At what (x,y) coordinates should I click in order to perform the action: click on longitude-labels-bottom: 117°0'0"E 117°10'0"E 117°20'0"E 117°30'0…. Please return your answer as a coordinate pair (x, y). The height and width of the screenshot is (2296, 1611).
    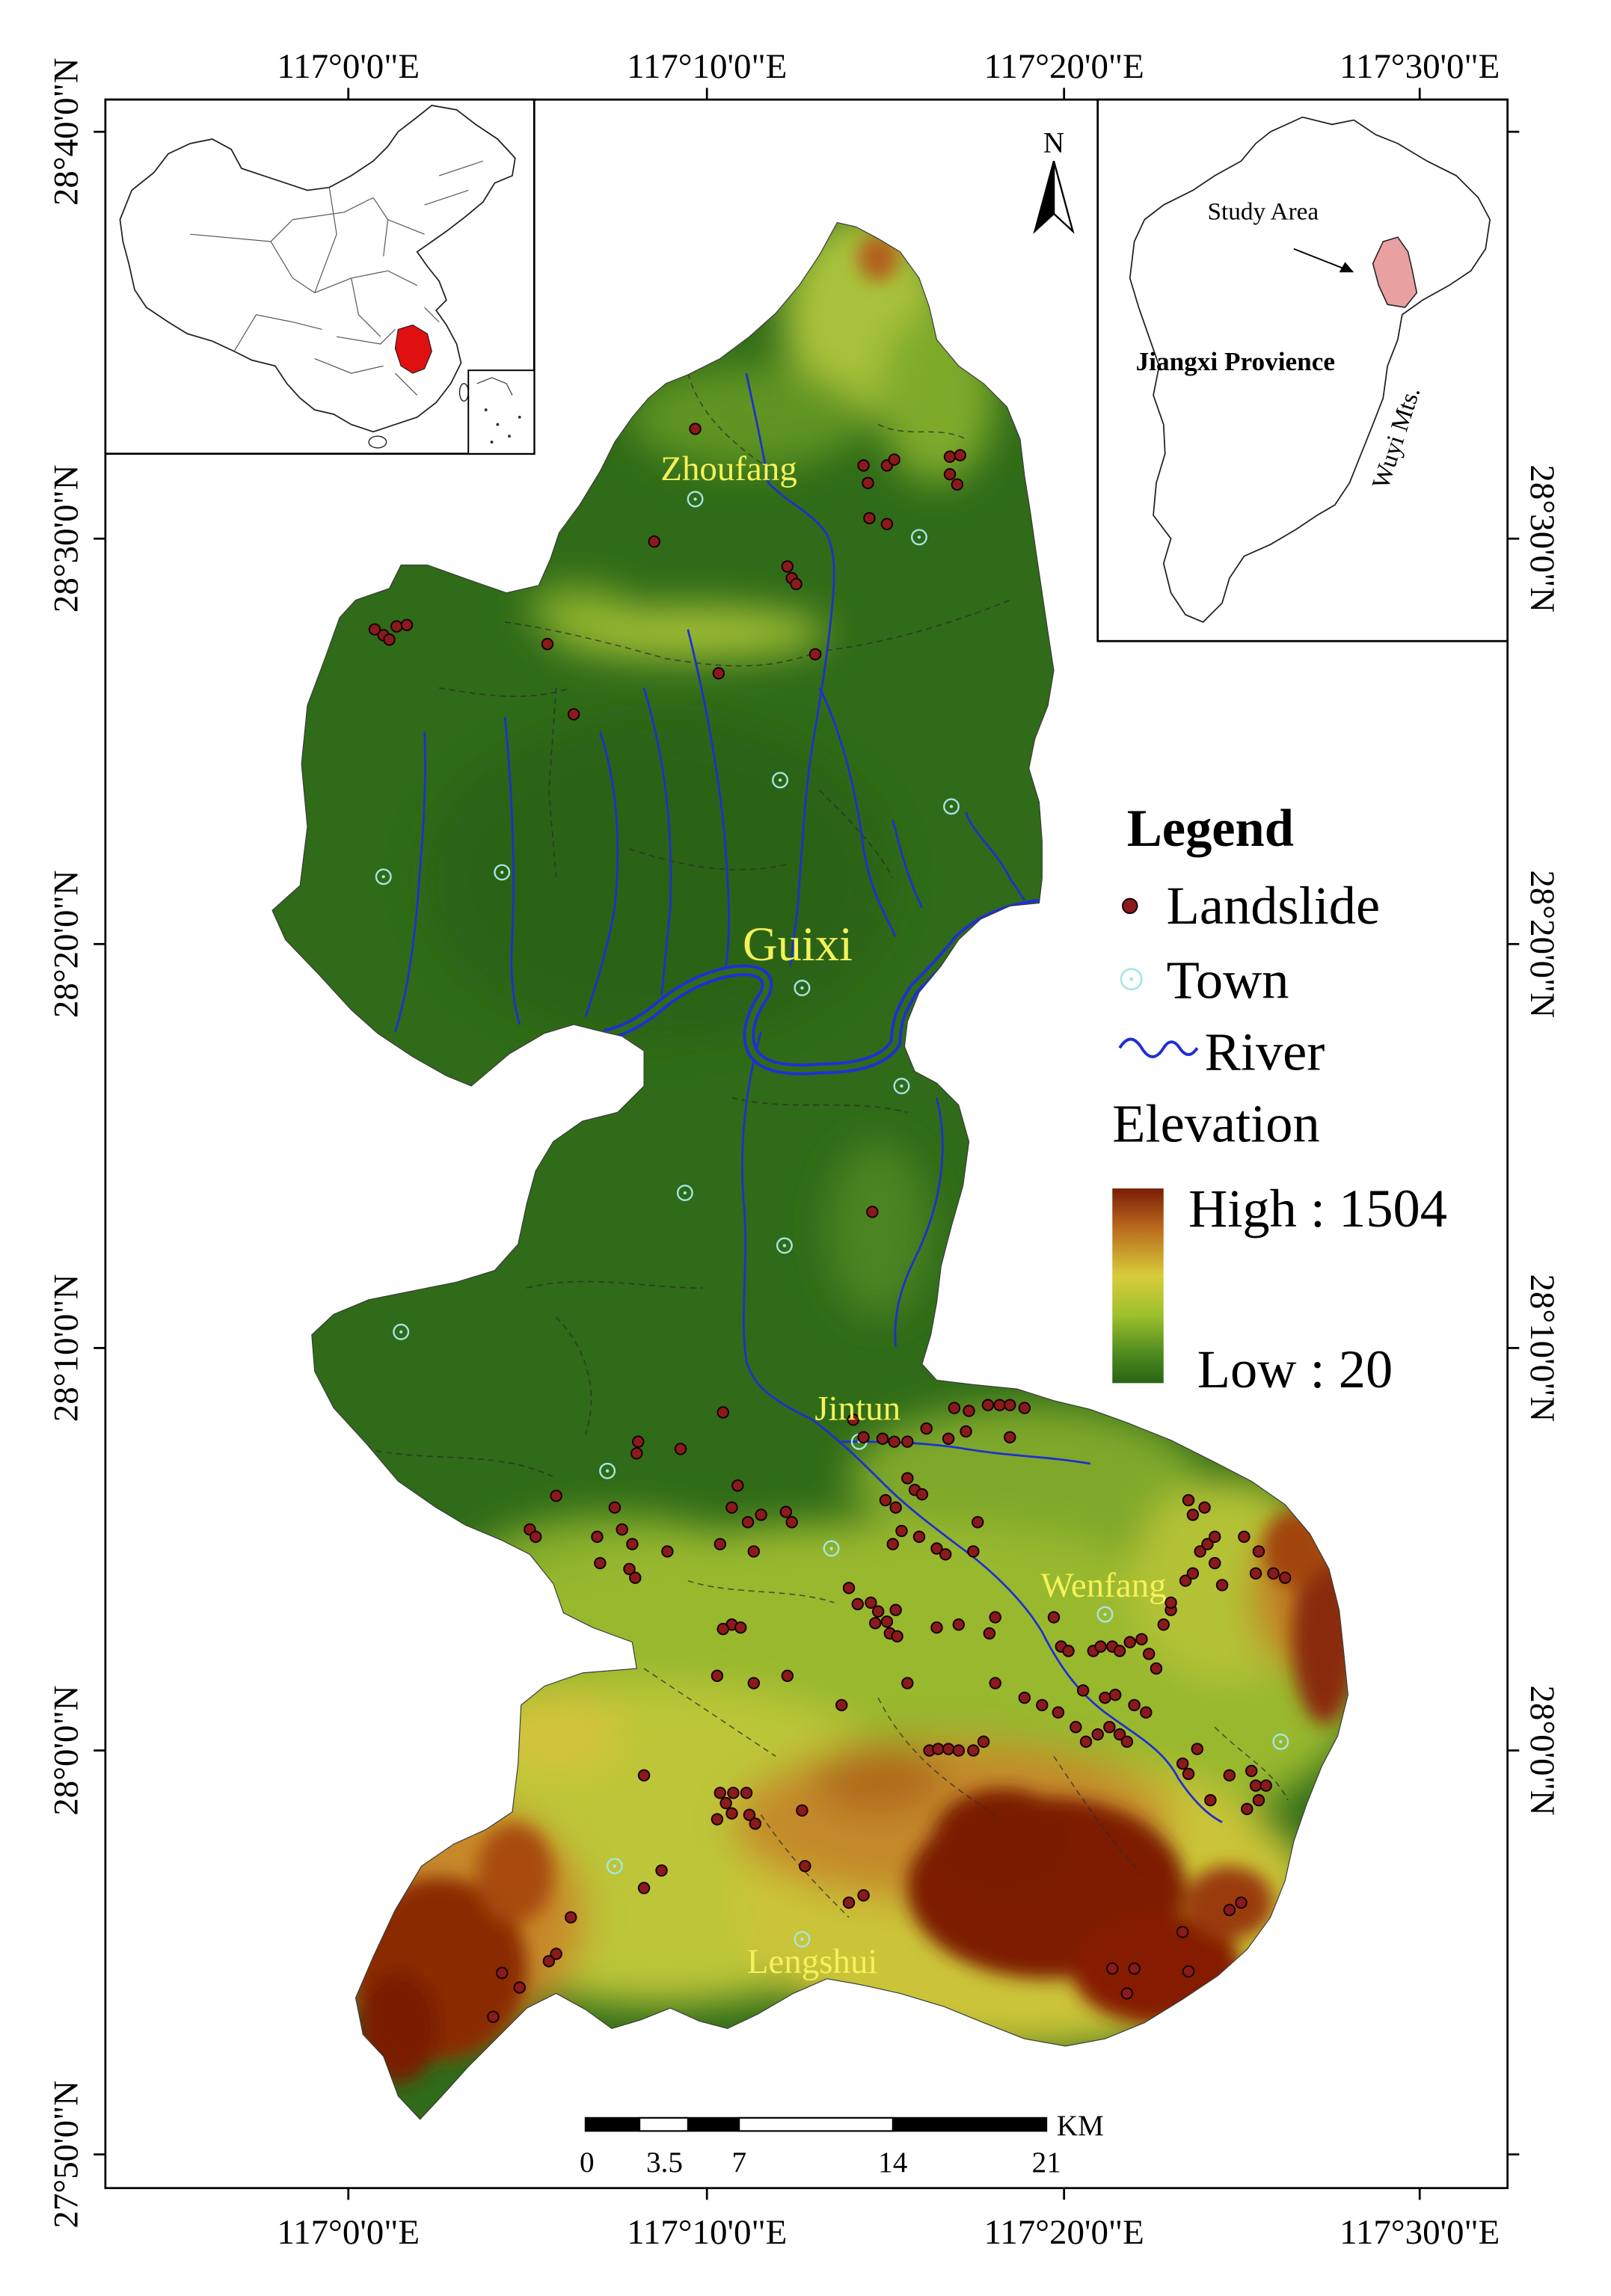
    Looking at the image, I should click on (889, 2232).